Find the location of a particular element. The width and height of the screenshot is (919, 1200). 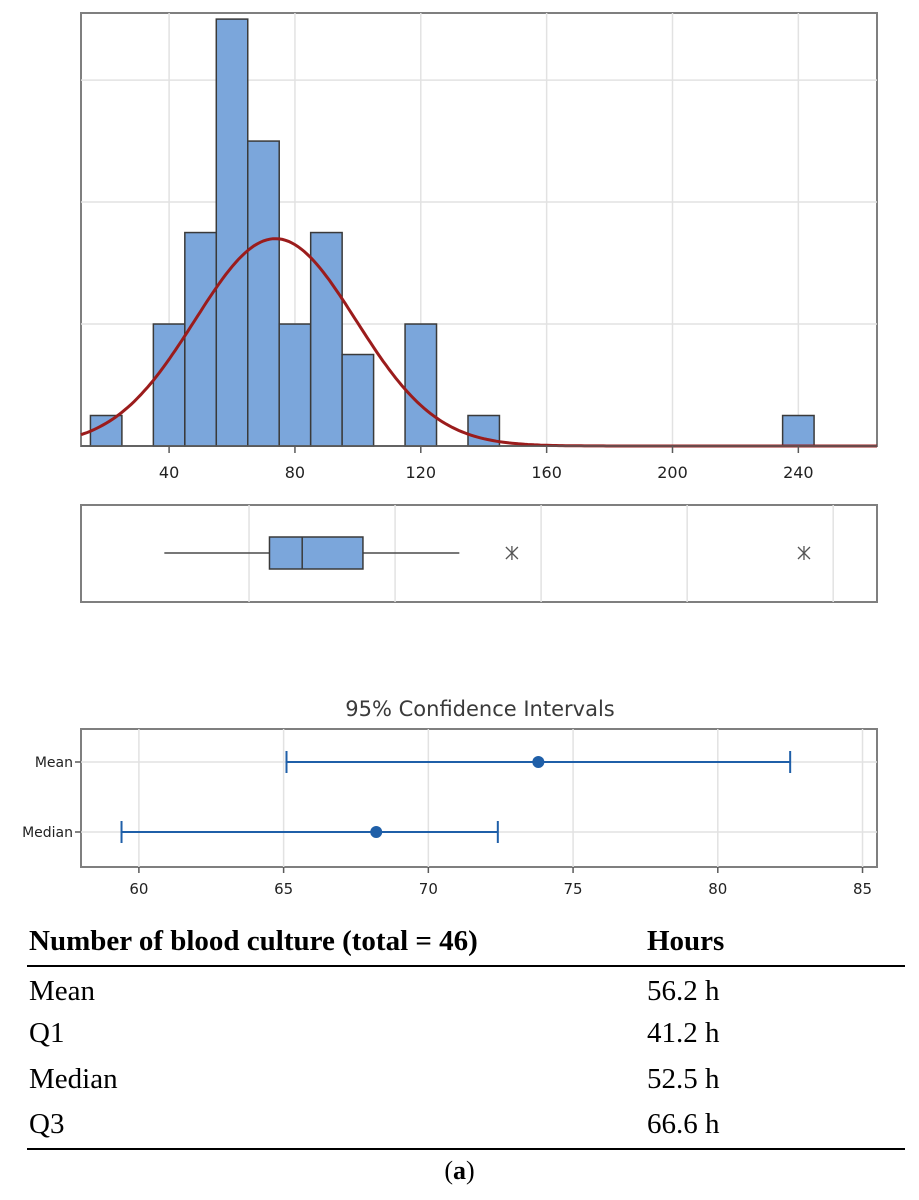

table-top-rule is located at coordinates (466, 966).